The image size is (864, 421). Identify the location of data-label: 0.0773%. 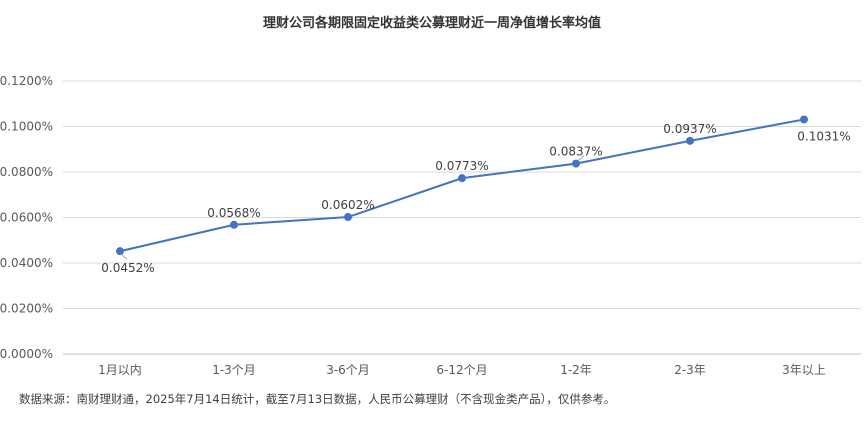
(461, 166).